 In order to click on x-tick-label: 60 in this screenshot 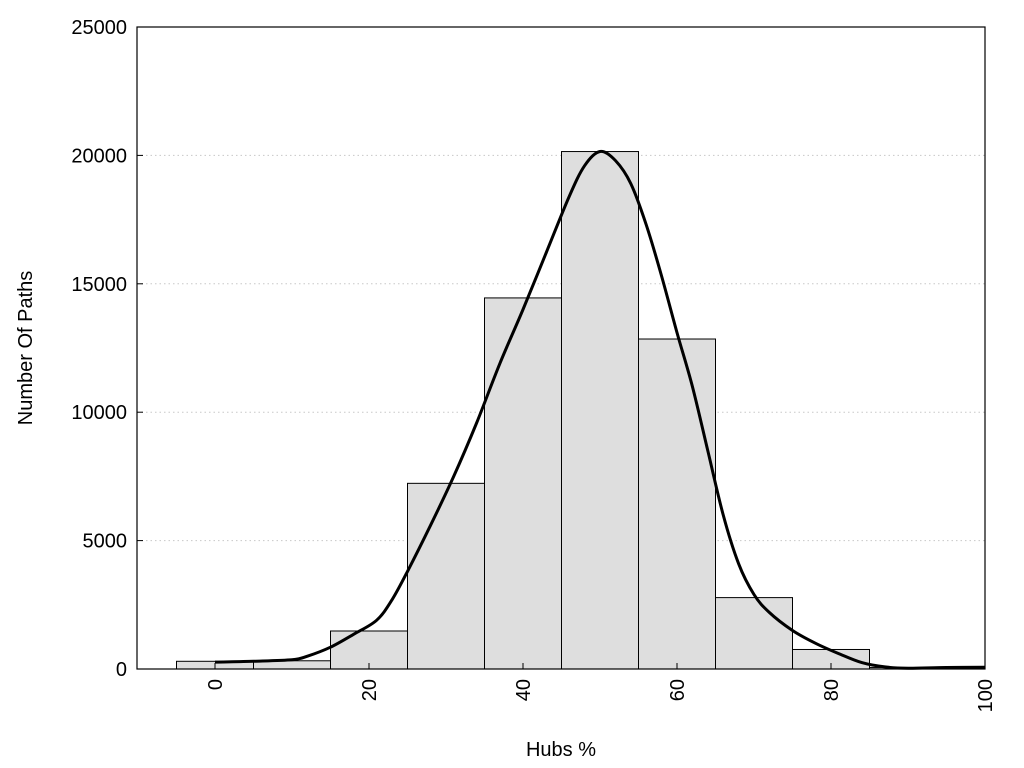, I will do `click(678, 690)`.